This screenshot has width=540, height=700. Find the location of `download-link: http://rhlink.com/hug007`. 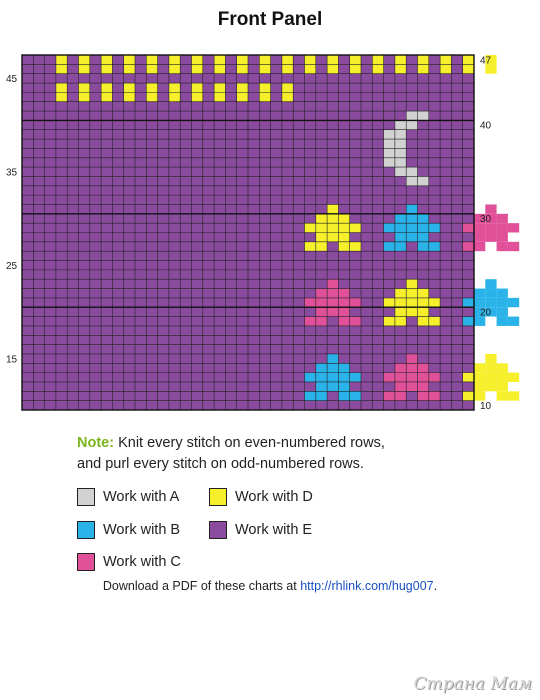

download-link: http://rhlink.com/hug007 is located at coordinates (367, 586).